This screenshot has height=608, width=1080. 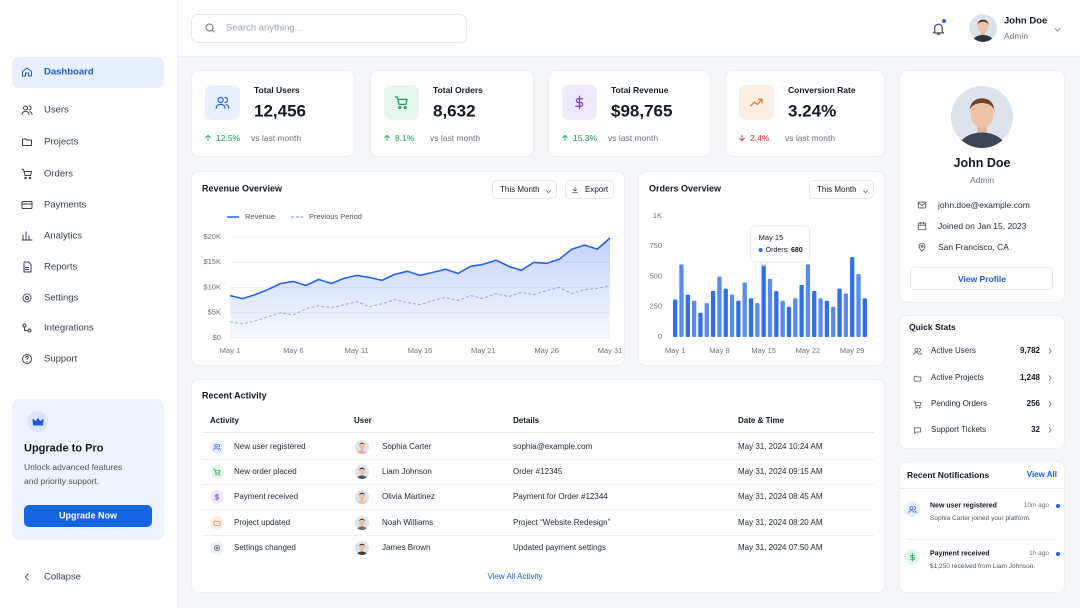 I want to click on nav-item: Reports, so click(x=61, y=267).